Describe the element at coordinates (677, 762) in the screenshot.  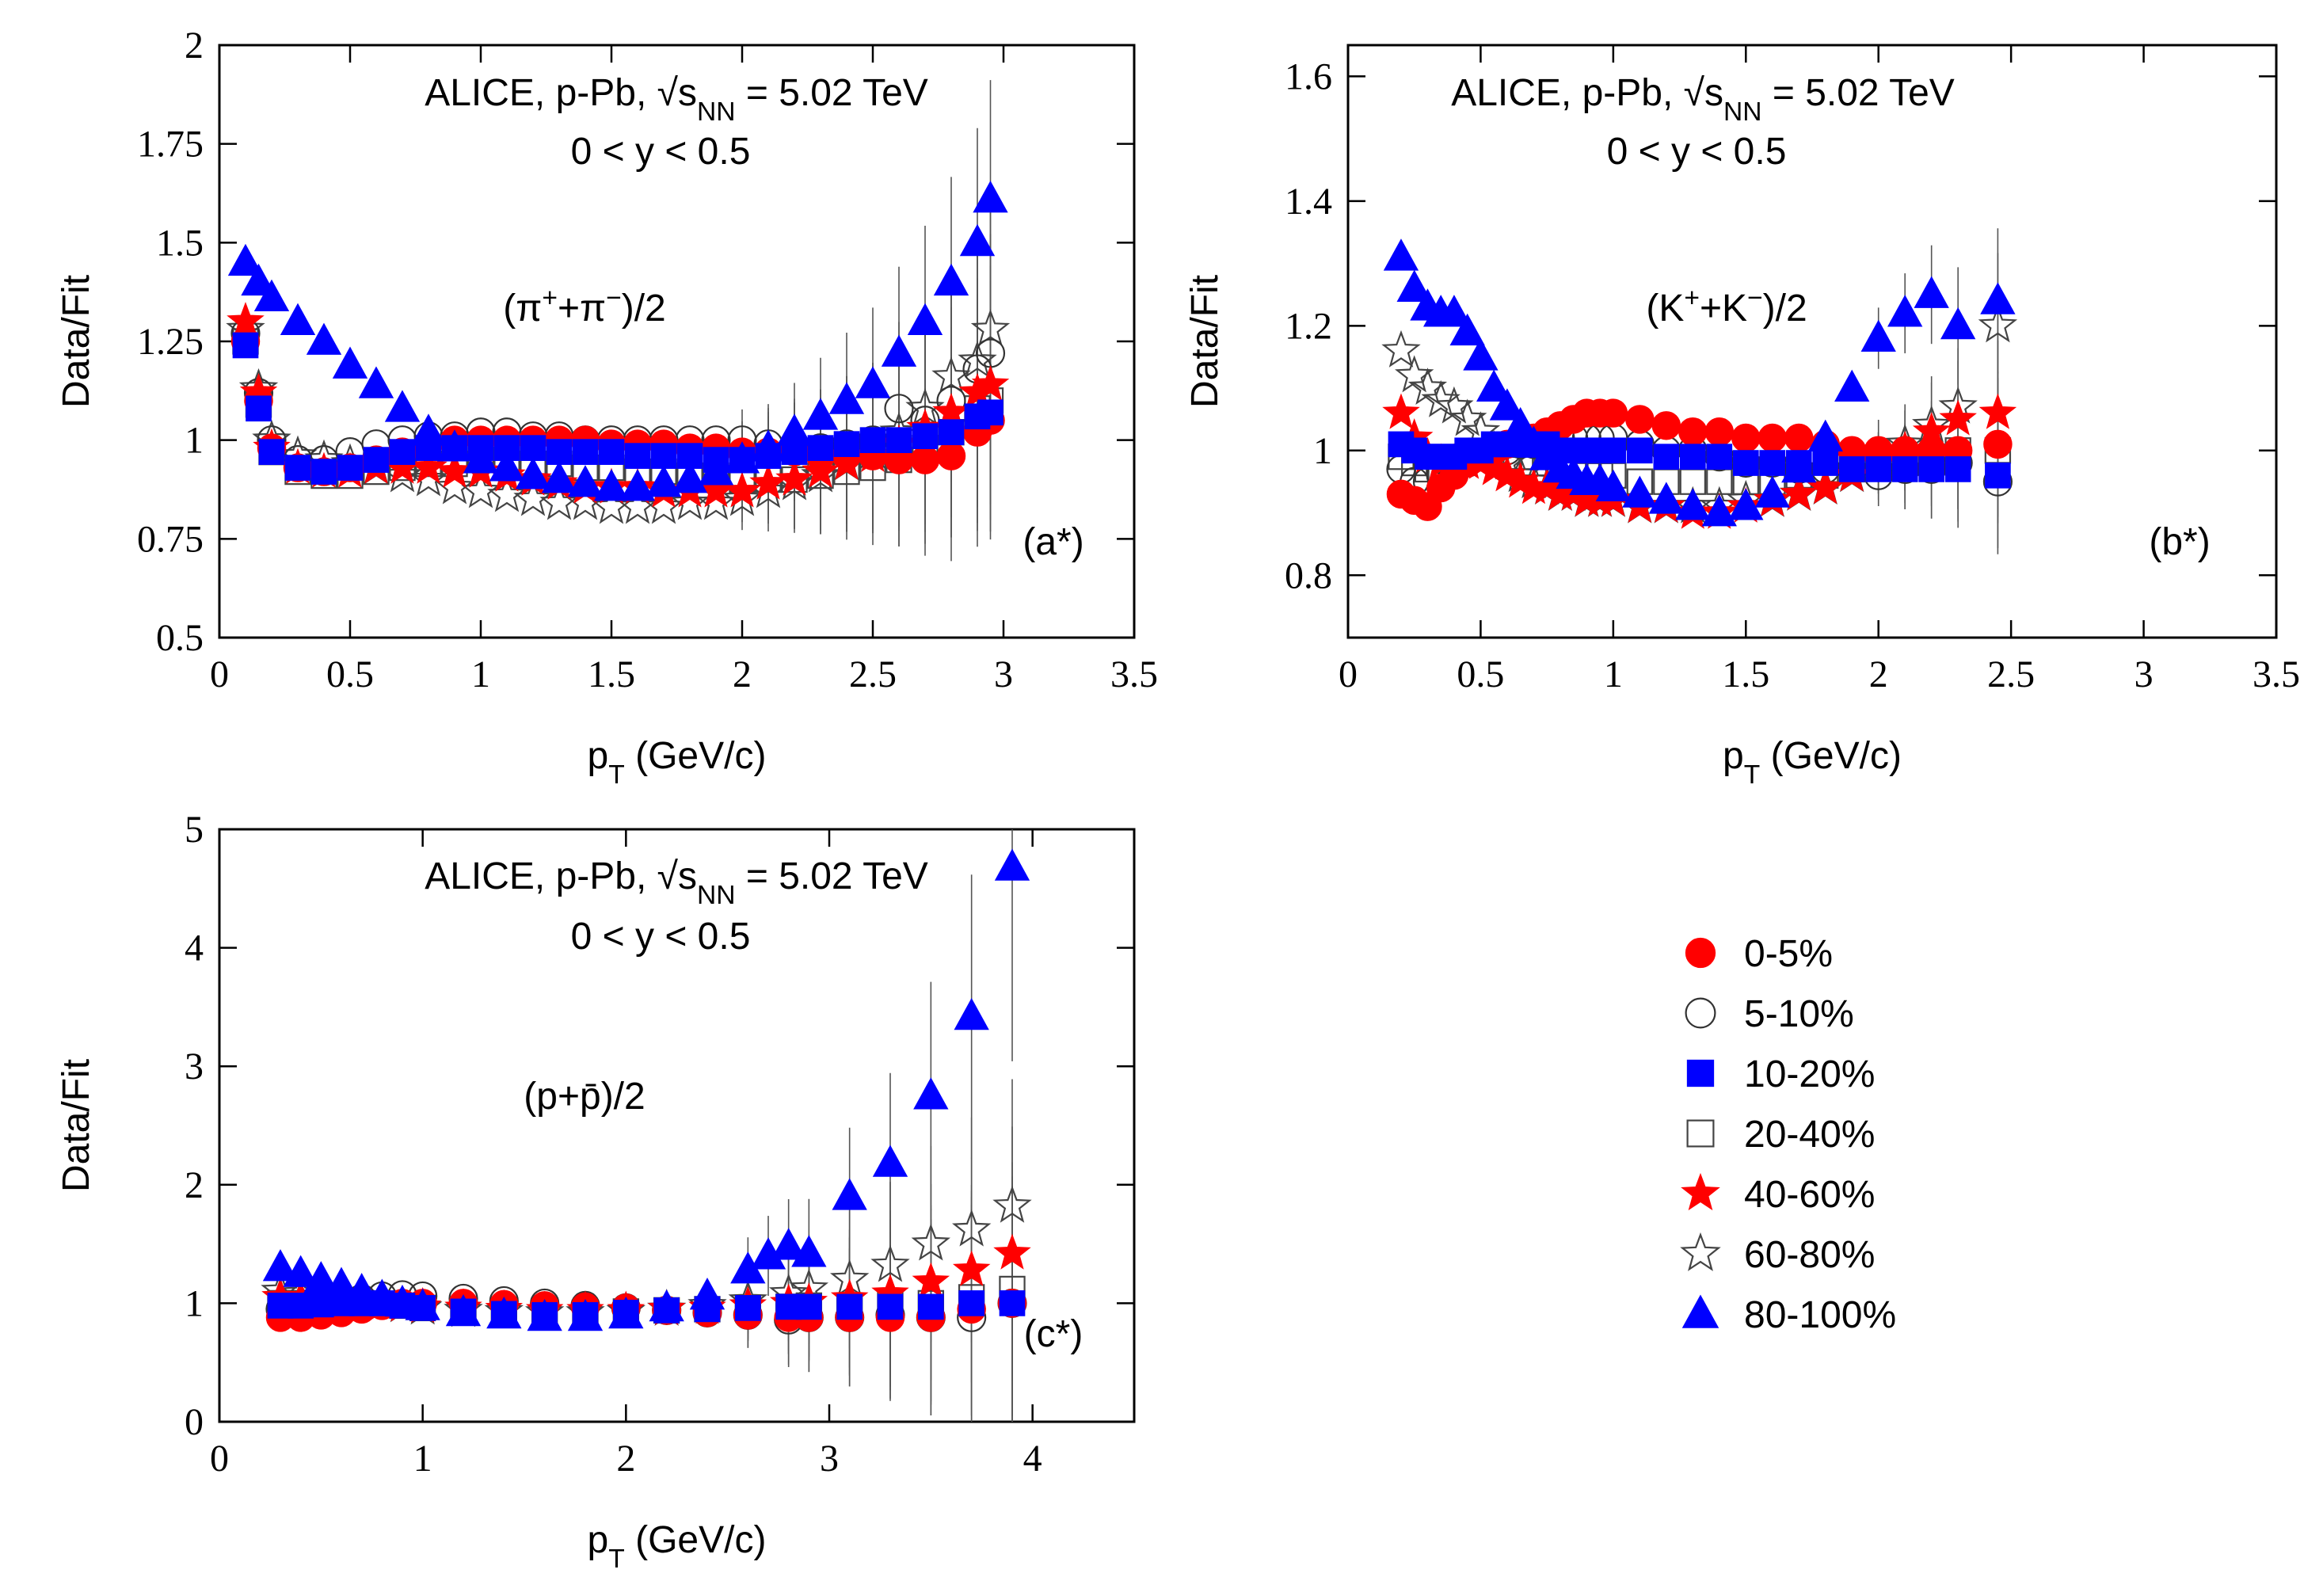
I see `x-axis-label: pT (GeV/c)` at that location.